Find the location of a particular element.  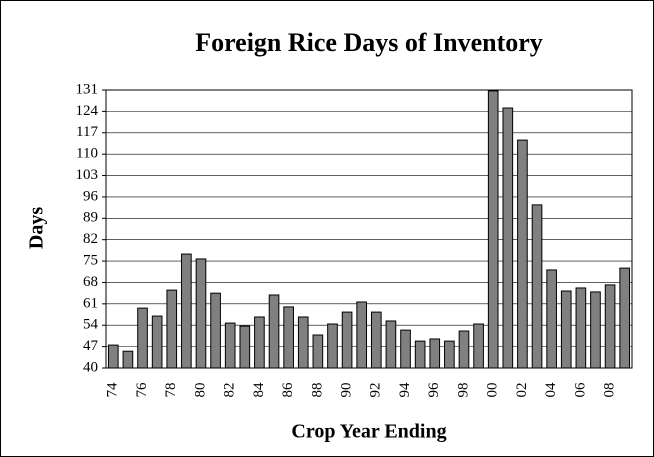

y-tick-label: 68 is located at coordinates (90, 282).